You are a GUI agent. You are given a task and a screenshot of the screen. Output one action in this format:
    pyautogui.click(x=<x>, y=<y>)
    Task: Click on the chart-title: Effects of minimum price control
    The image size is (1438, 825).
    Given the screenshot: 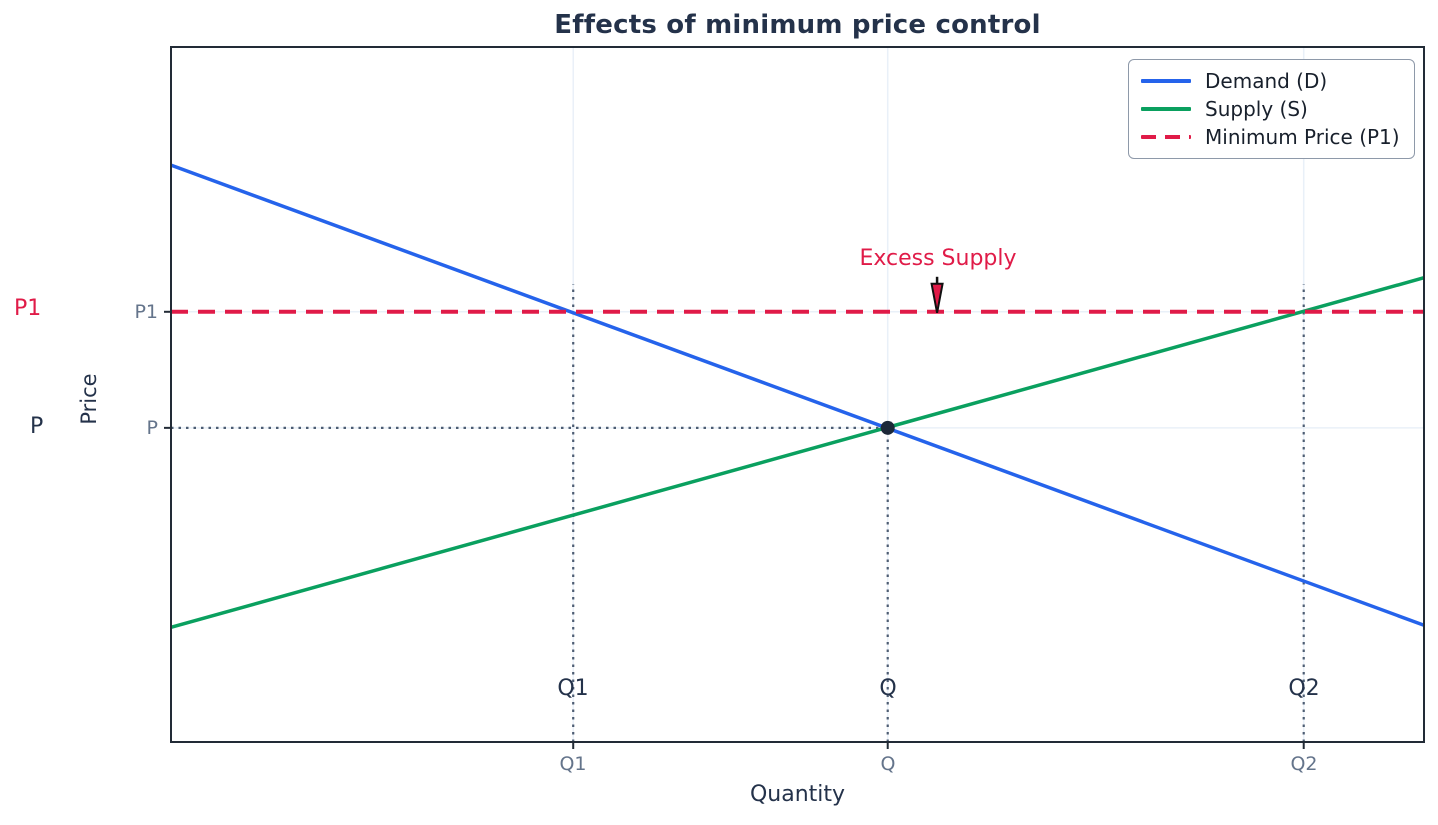 What is the action you would take?
    pyautogui.click(x=797, y=25)
    